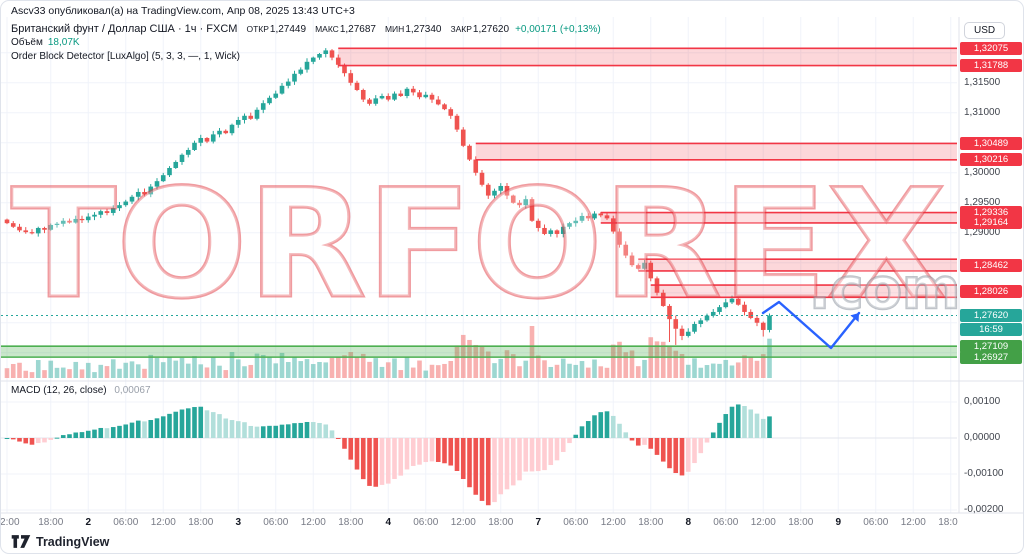  What do you see at coordinates (394, 29) in the screenshot?
I see `low-label: МИН` at bounding box center [394, 29].